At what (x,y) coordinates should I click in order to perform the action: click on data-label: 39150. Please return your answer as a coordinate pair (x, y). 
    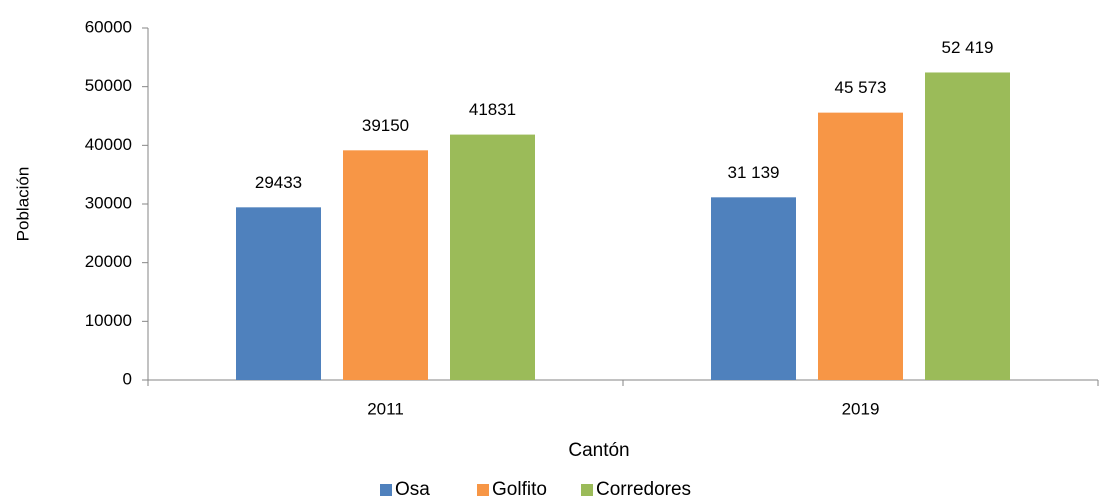
    Looking at the image, I should click on (385, 125).